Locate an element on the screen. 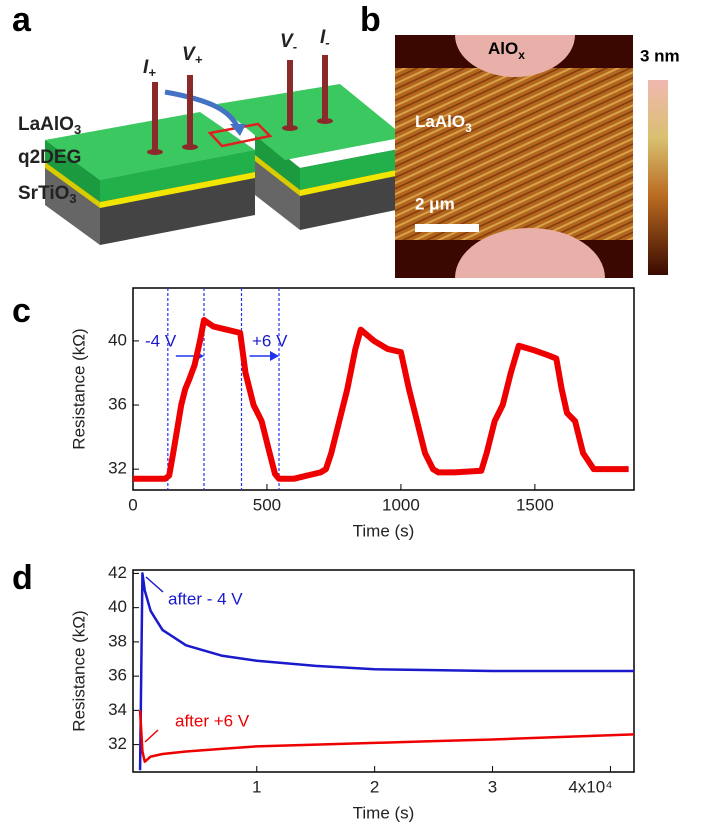 The image size is (703, 840). panel-label: a is located at coordinates (22, 20).